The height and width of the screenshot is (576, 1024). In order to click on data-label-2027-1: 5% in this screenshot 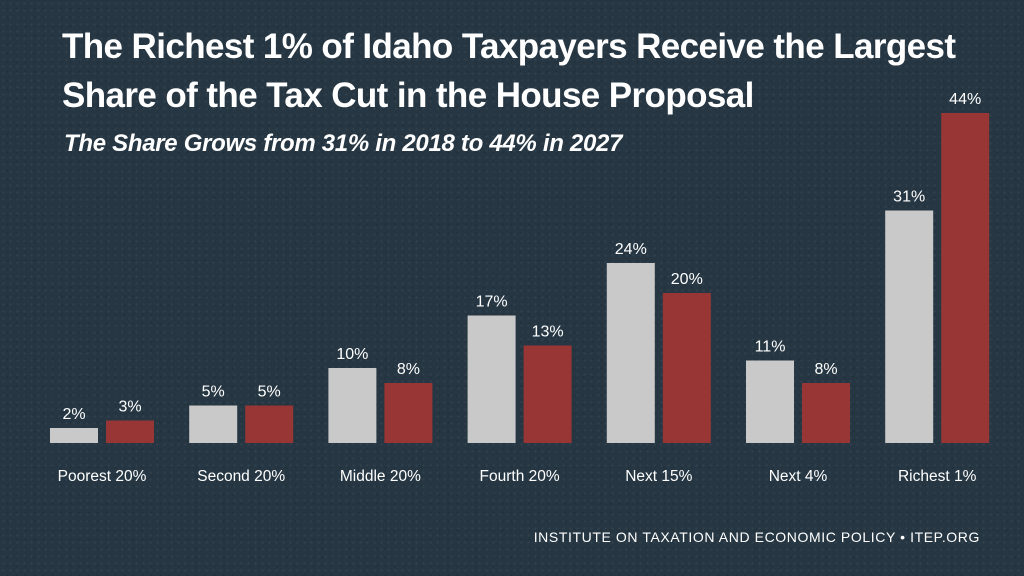, I will do `click(269, 392)`.